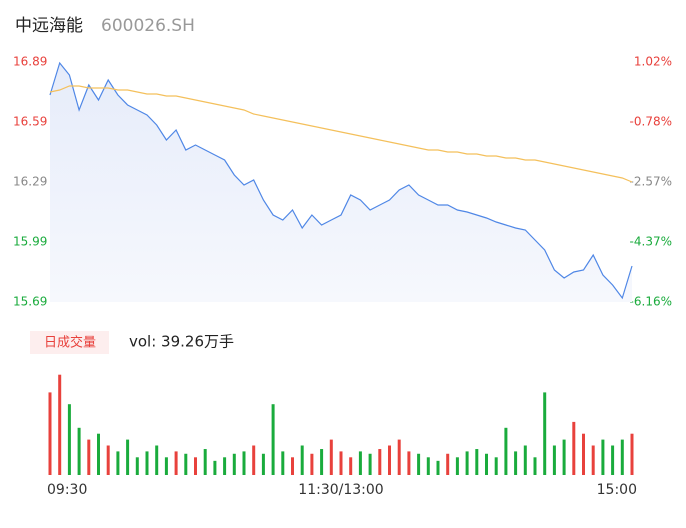  Describe the element at coordinates (30, 302) in the screenshot. I see `y-tick-label: 15.69` at that location.